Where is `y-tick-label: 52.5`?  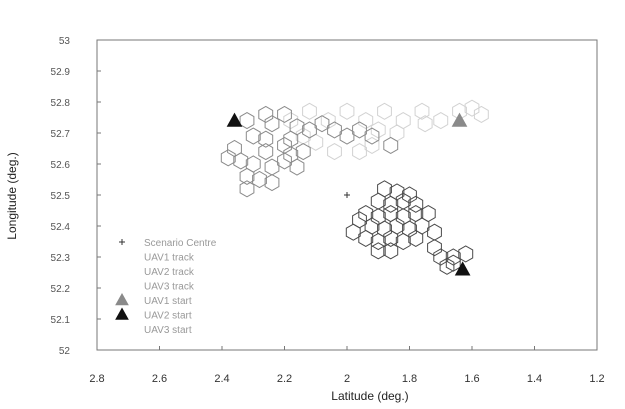
y-tick-label: 52.5 is located at coordinates (61, 196).